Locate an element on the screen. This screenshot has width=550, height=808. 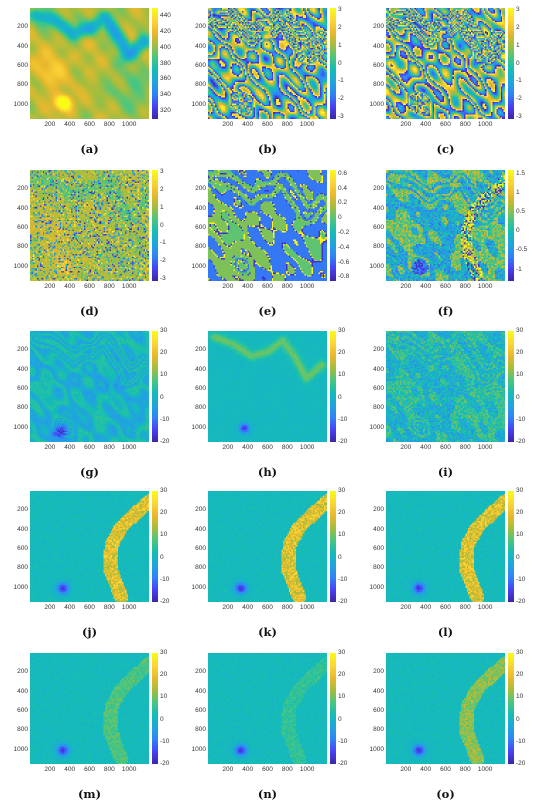
colorbar-tick-label: 0.5 is located at coordinates (521, 212).